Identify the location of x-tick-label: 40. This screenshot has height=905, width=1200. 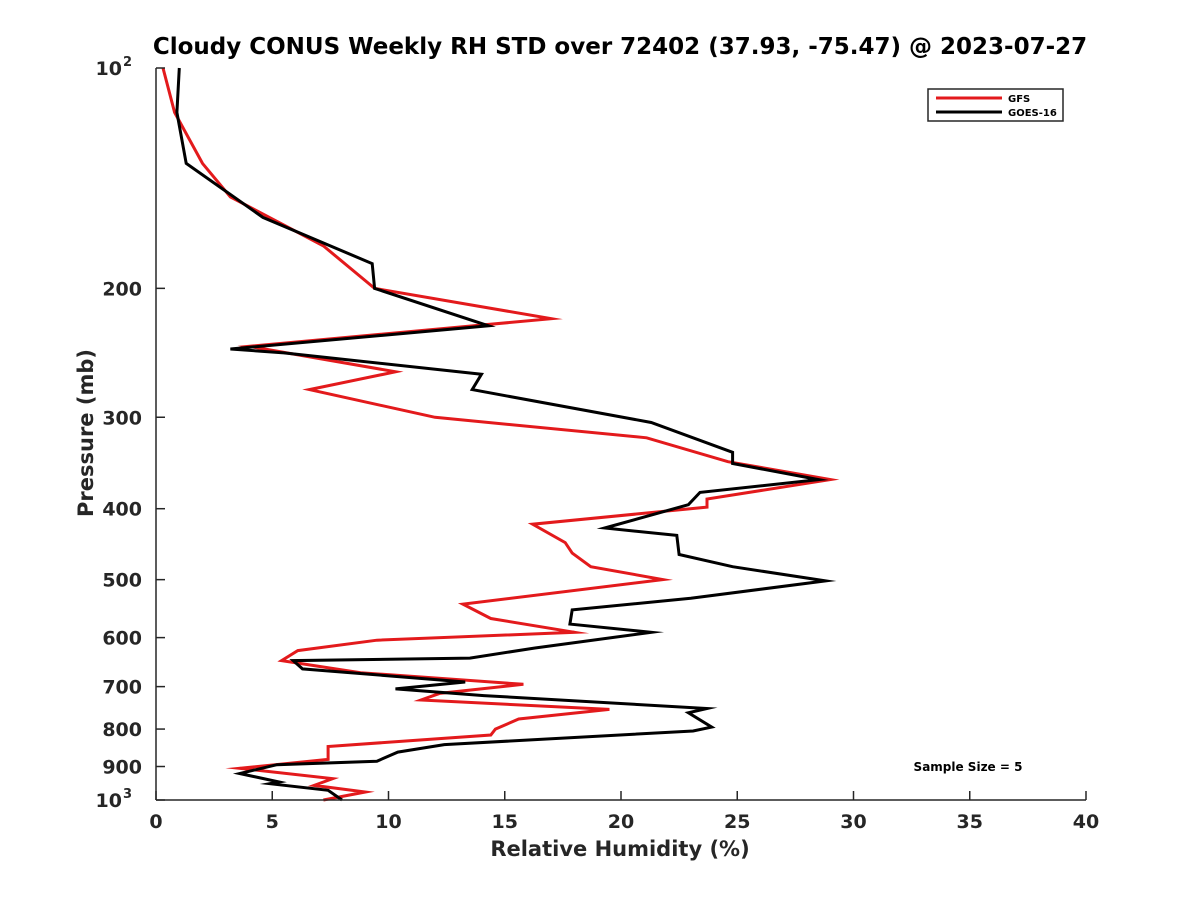
(1086, 822).